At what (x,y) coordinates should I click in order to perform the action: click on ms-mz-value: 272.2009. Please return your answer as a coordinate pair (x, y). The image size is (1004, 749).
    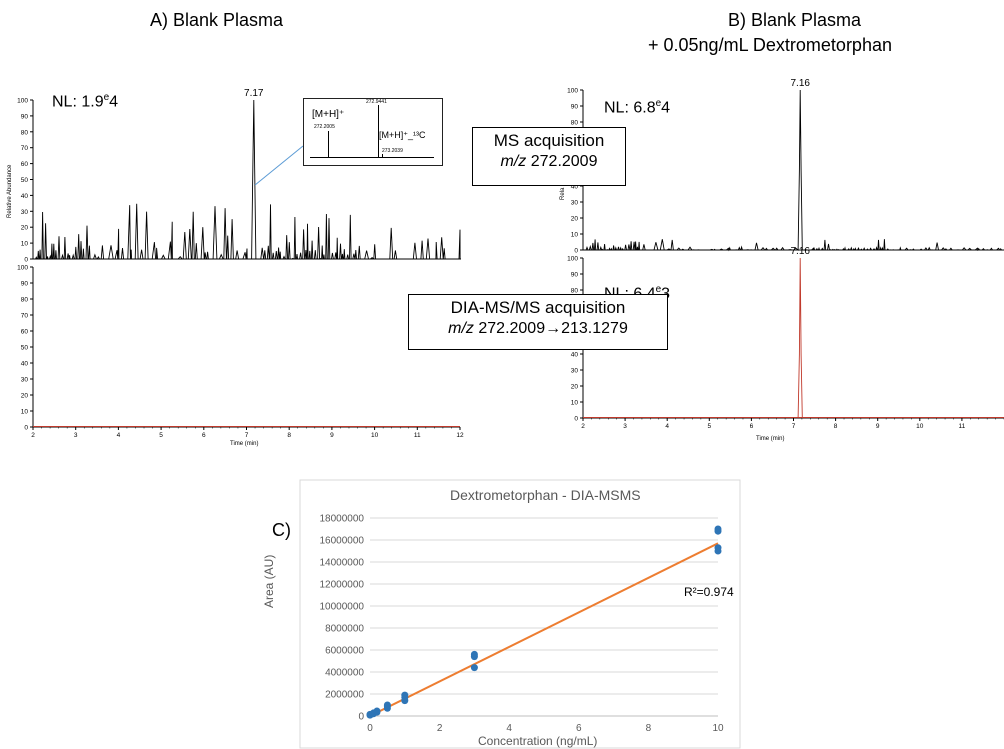
    Looking at the image, I should click on (562, 161).